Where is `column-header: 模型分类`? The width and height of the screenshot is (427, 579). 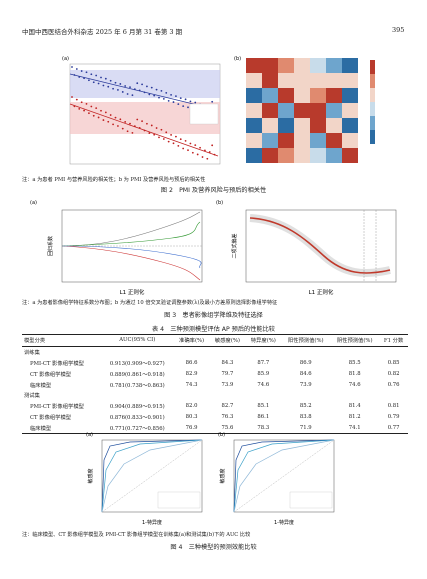
column-header: 模型分类 is located at coordinates (35, 341).